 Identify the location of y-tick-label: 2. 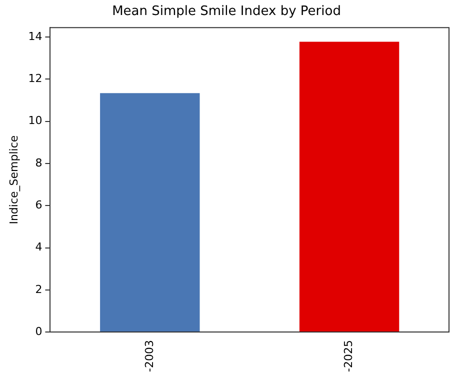
(38, 289).